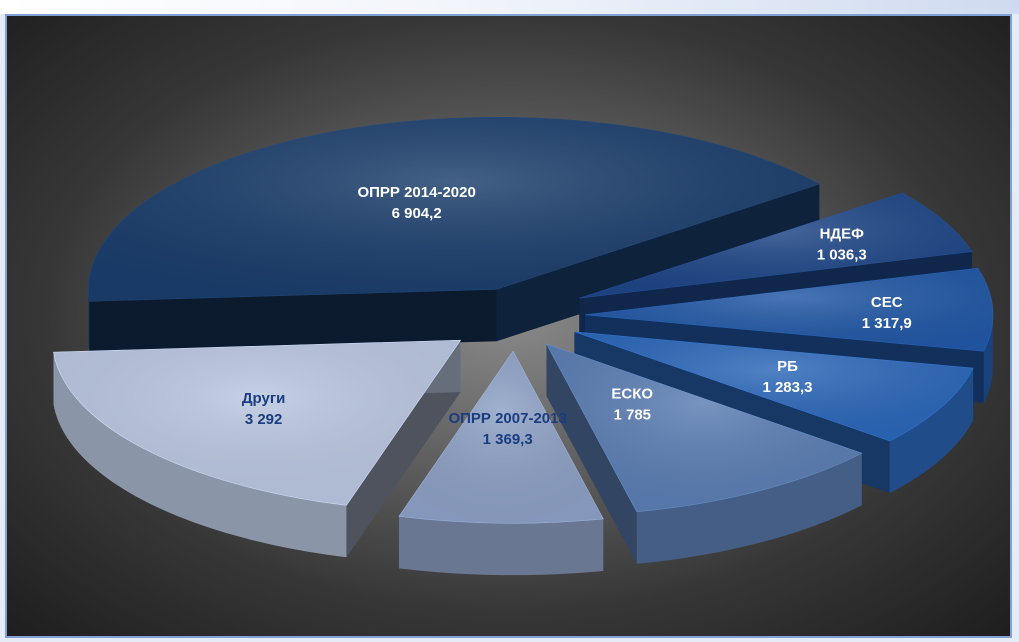 The height and width of the screenshot is (642, 1019). Describe the element at coordinates (507, 418) in the screenshot. I see `slice-label: ОПРР 2007-2013` at that location.